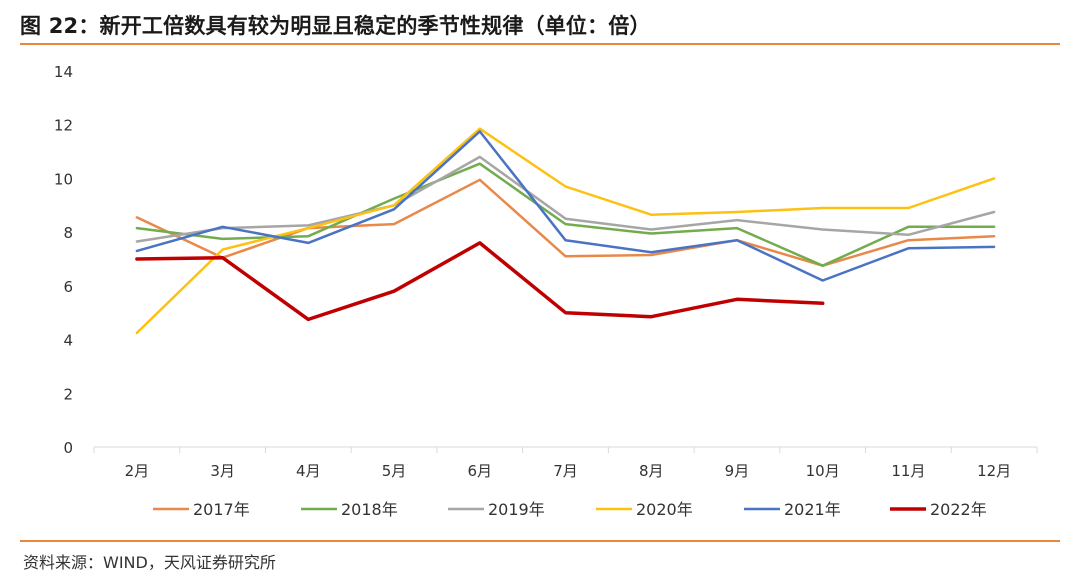 This screenshot has width=1080, height=581. What do you see at coordinates (68, 394) in the screenshot?
I see `y-tick-label: 2` at bounding box center [68, 394].